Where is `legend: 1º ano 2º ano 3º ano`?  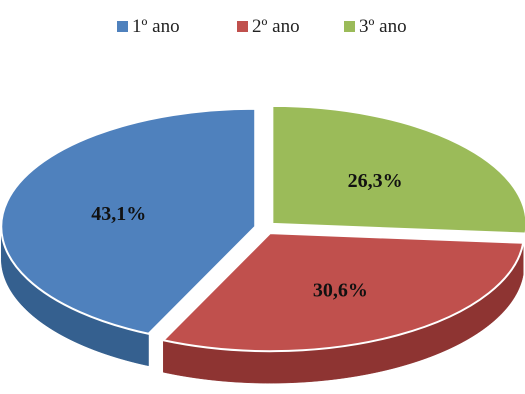
legend: 1º ano 2º ano 3º ano is located at coordinates (262, 26).